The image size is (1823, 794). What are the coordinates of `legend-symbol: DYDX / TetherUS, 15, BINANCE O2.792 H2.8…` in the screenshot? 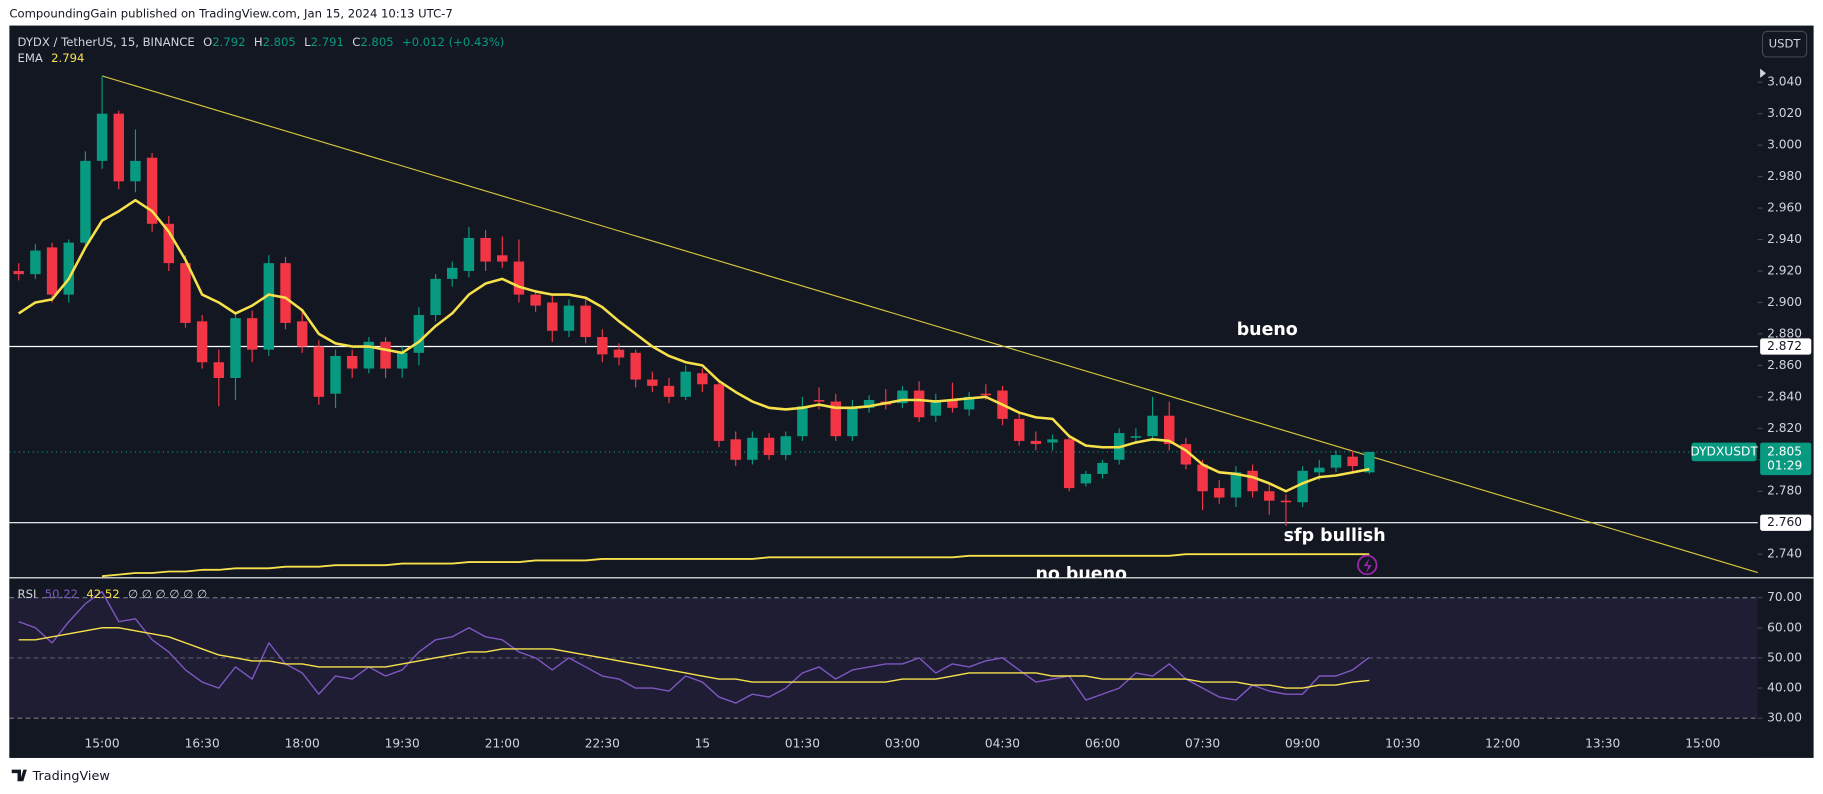 It's located at (261, 41).